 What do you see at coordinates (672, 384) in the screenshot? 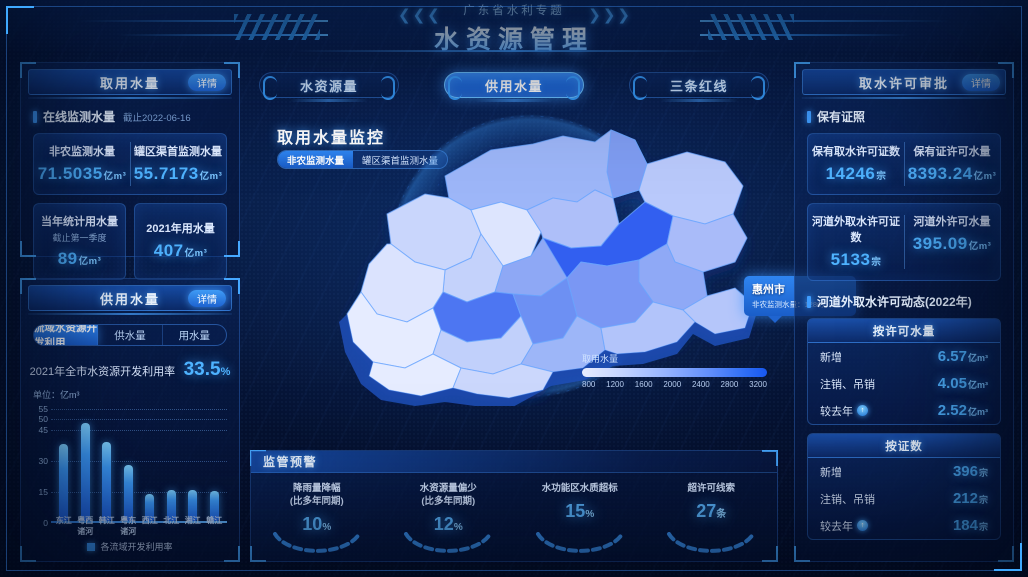
I see `map-legend-tick: 2000` at bounding box center [672, 384].